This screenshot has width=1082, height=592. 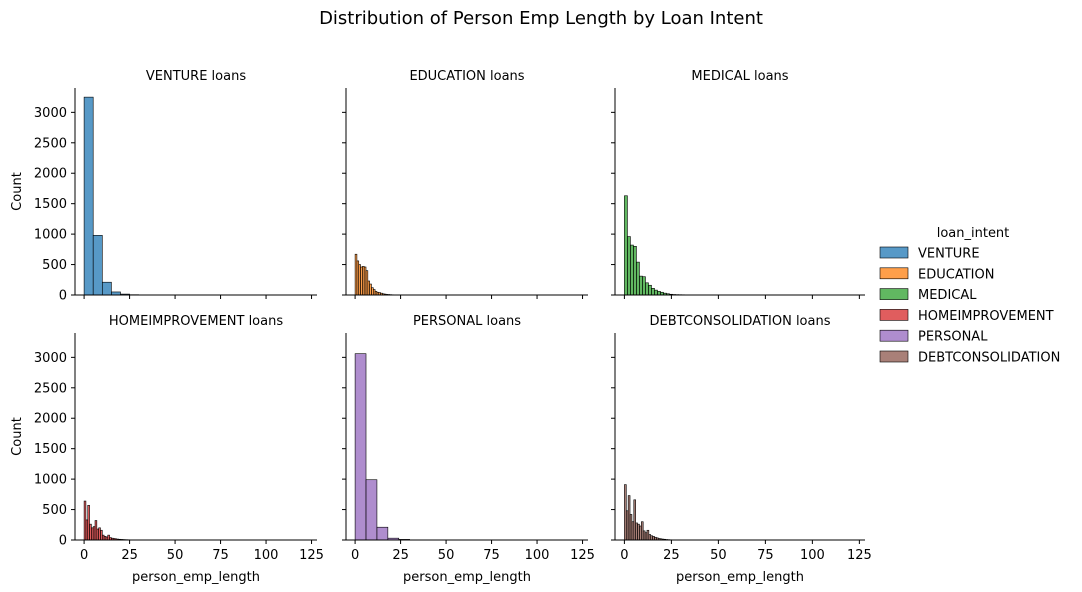 What do you see at coordinates (738, 184) in the screenshot?
I see `panel-medical: MEDICAL loans` at bounding box center [738, 184].